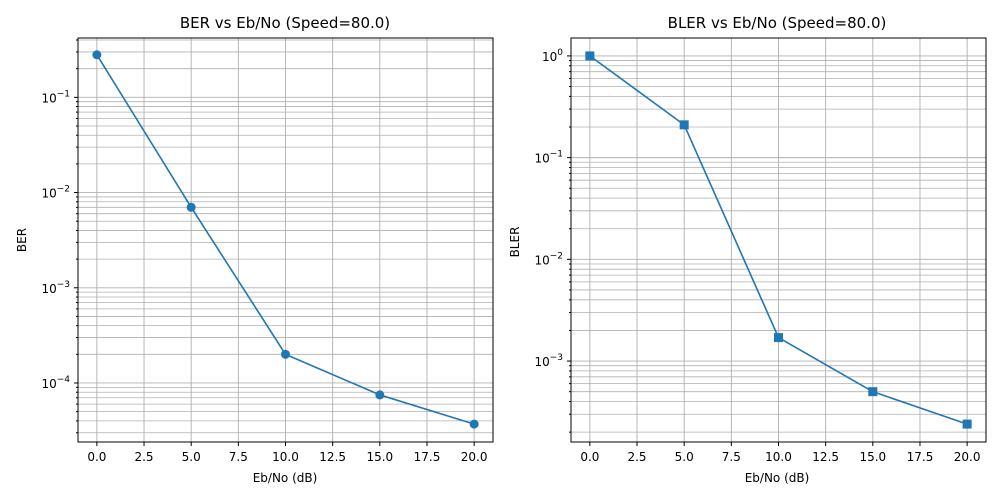 This screenshot has height=500, width=1000. I want to click on ber-x-tick-label: 0.0, so click(96, 457).